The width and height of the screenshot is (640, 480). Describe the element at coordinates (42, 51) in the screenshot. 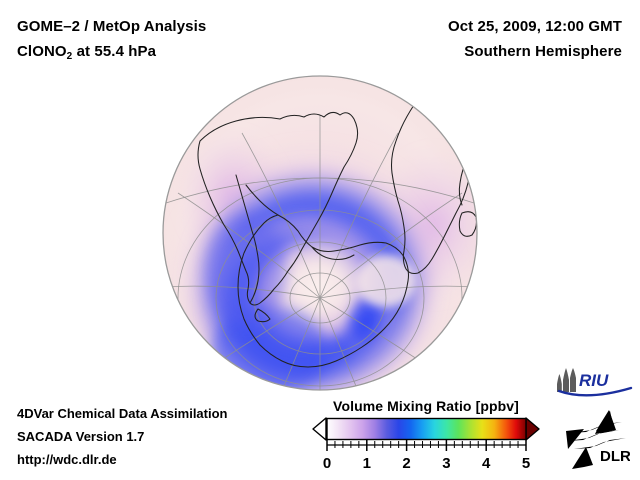

I see `species-label: ClONO` at that location.